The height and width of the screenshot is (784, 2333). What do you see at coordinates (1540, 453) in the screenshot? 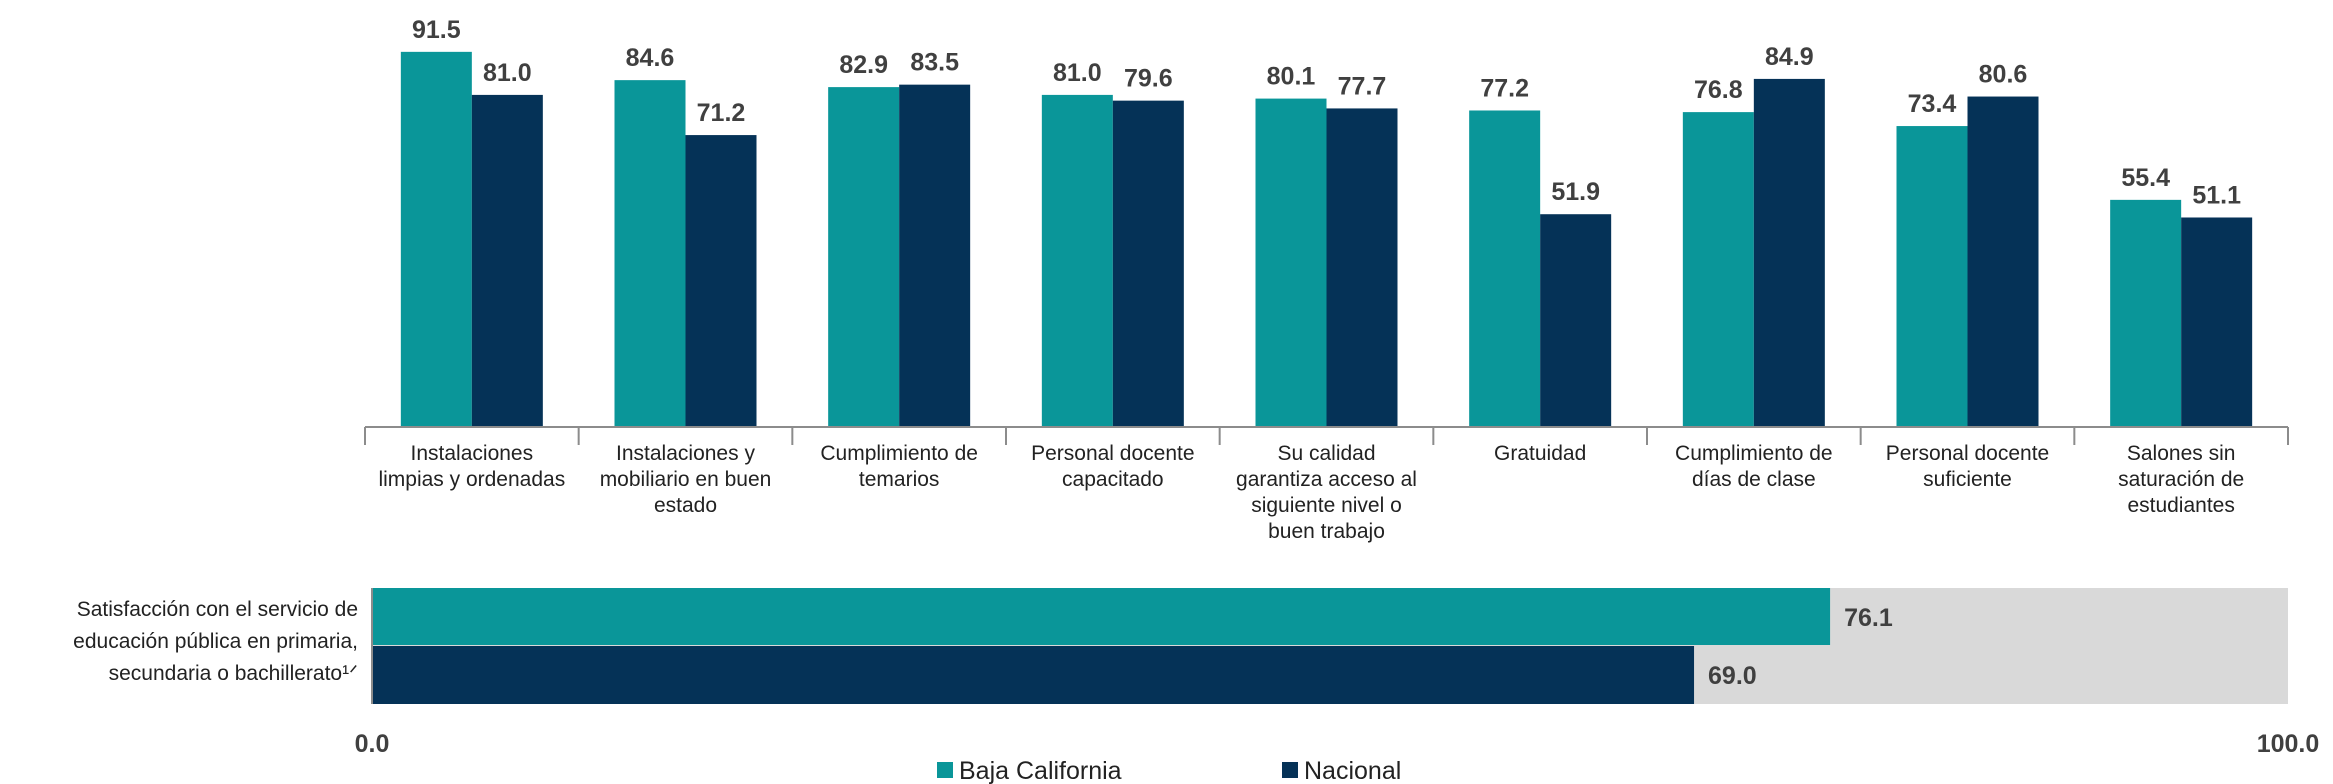
I see `x-tick-label: Gratuidad` at bounding box center [1540, 453].